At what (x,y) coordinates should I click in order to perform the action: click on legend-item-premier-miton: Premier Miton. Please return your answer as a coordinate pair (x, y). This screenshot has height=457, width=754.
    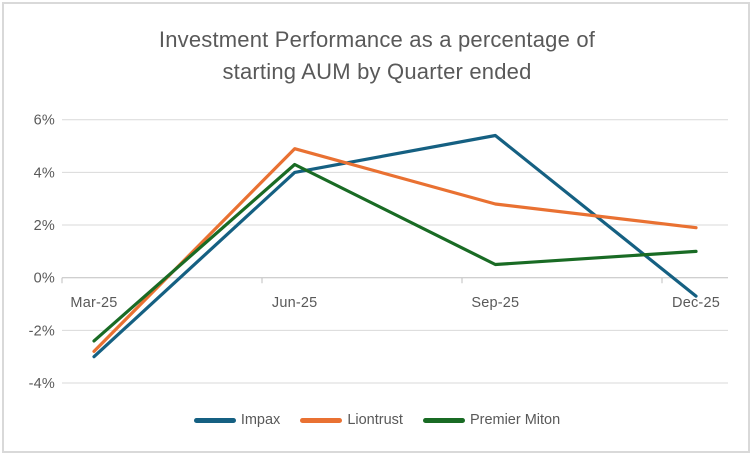
    Looking at the image, I should click on (491, 420).